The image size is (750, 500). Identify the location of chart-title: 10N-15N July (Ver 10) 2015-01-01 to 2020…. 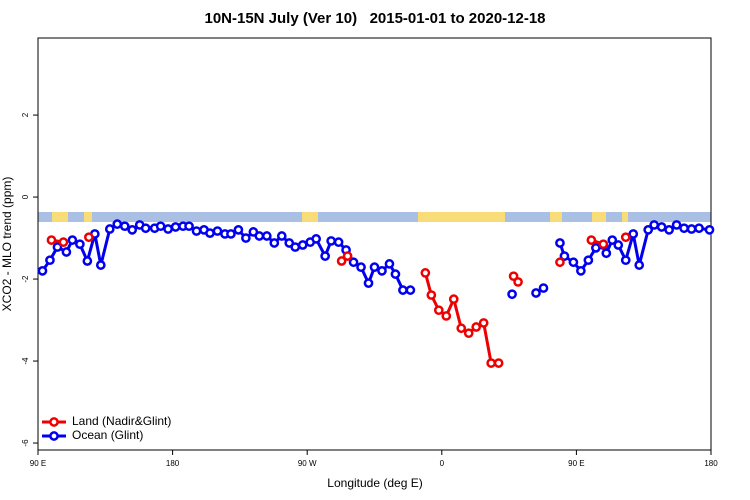
(374, 18).